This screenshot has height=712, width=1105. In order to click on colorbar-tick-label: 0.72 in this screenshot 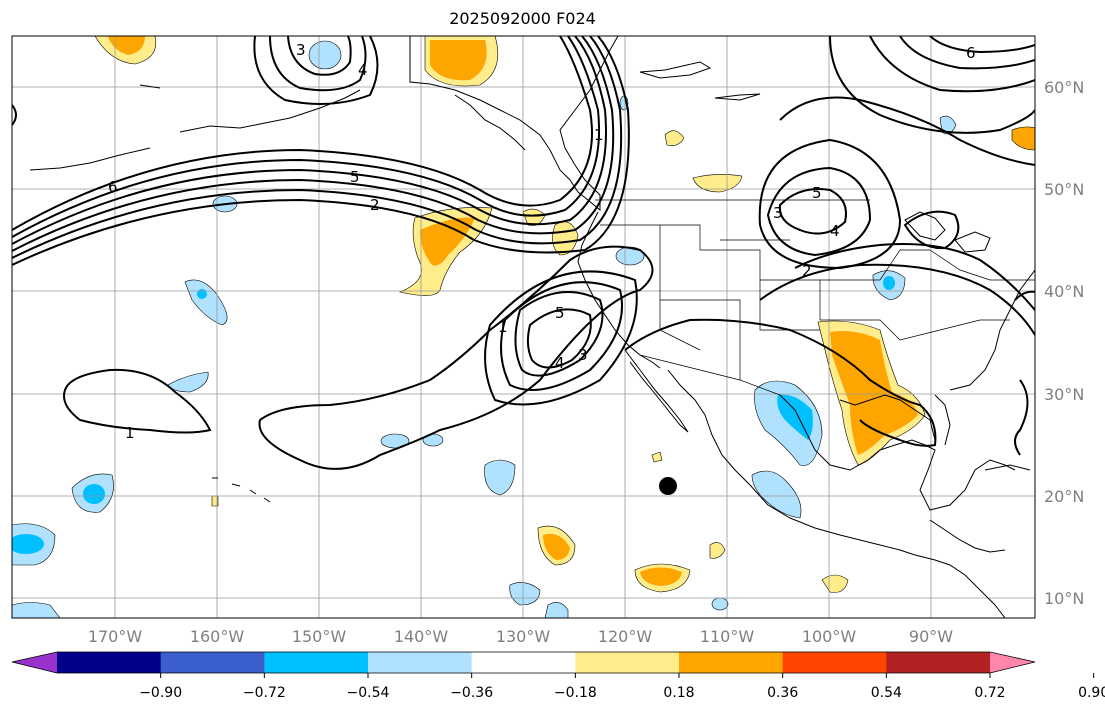, I will do `click(989, 693)`.